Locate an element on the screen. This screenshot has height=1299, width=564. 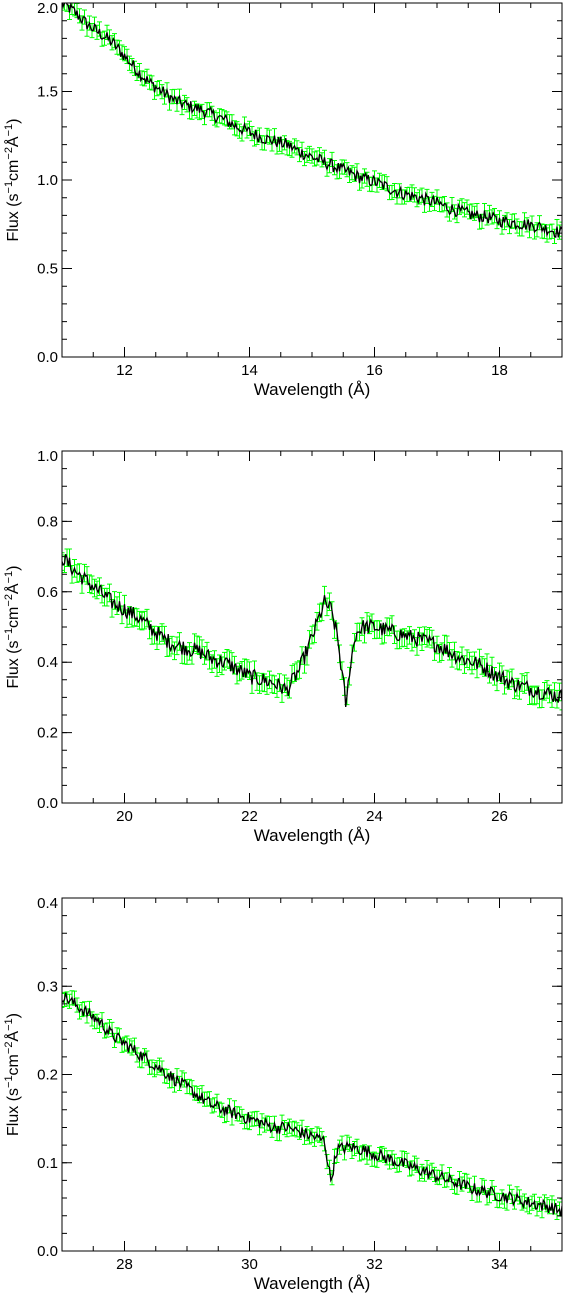
spectrum-line is located at coordinates (312, 630).